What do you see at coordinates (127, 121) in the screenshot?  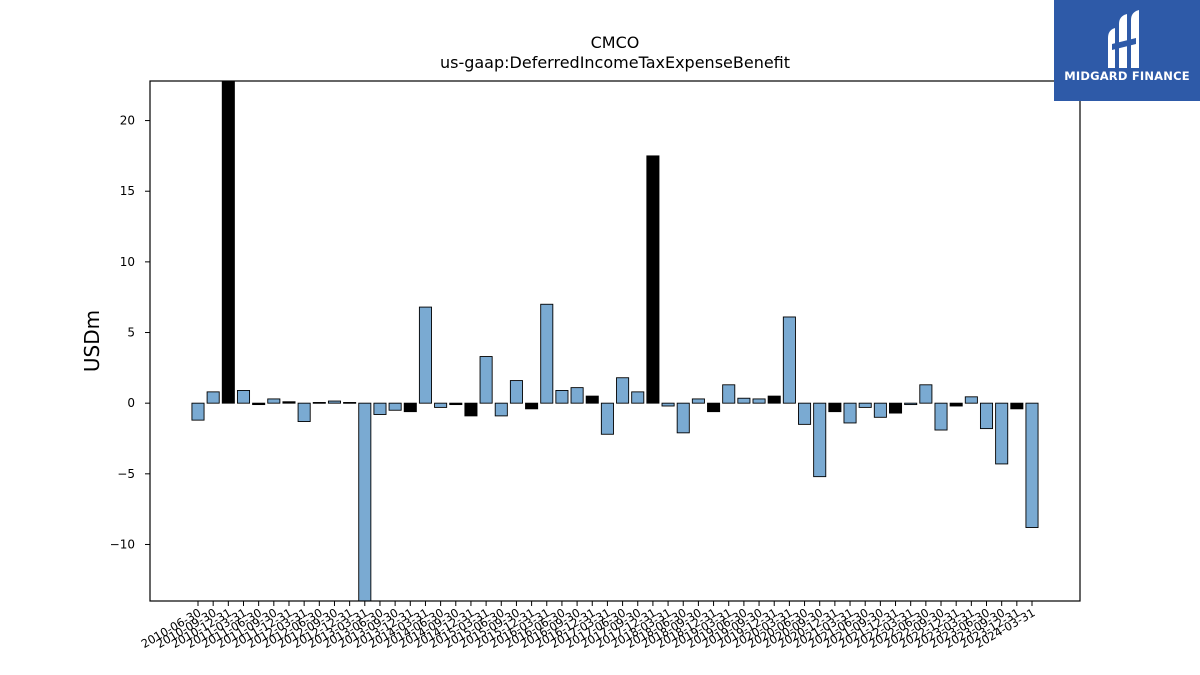 I see `y-tick-label: 20` at bounding box center [127, 121].